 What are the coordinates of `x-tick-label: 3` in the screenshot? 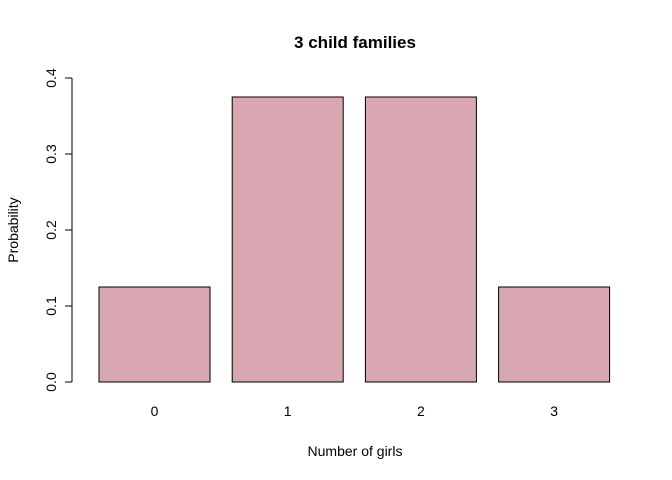 It's located at (554, 411).